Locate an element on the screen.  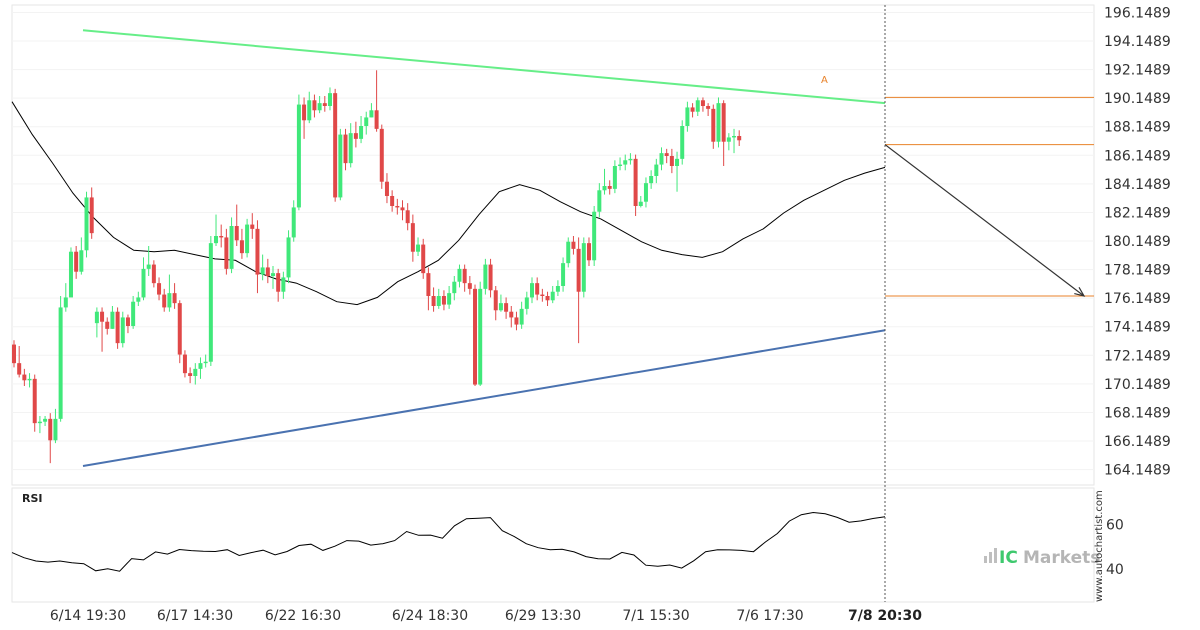
price-tick-label: 178.1489 is located at coordinates (1137, 271).